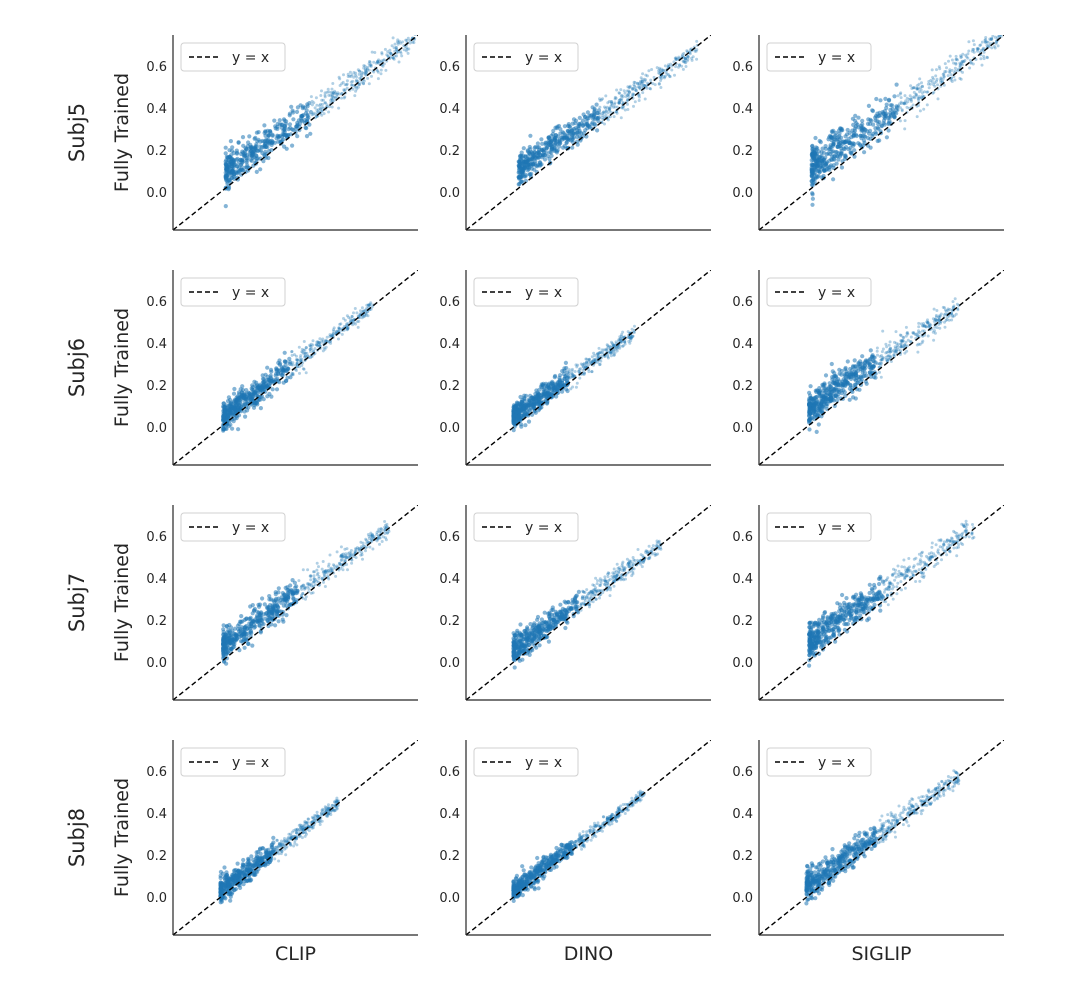 Image resolution: width=1080 pixels, height=986 pixels. What do you see at coordinates (588, 132) in the screenshot?
I see `reference-line` at bounding box center [588, 132].